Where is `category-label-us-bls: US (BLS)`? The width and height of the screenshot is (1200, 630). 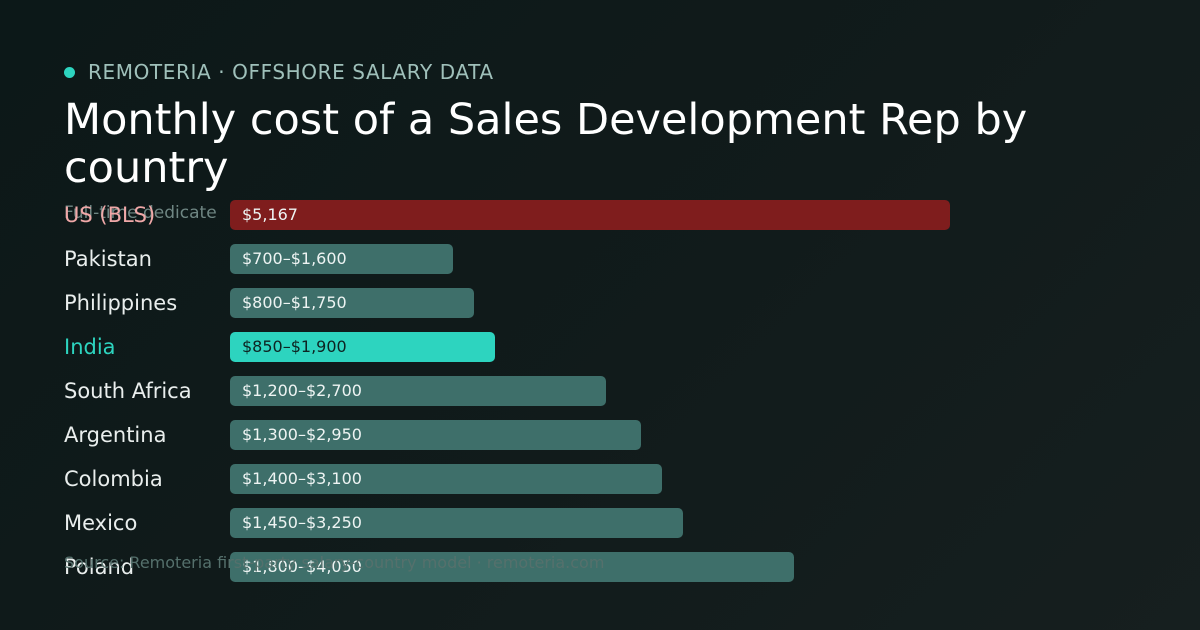
category-label-us-bls: US (BLS) is located at coordinates (110, 215).